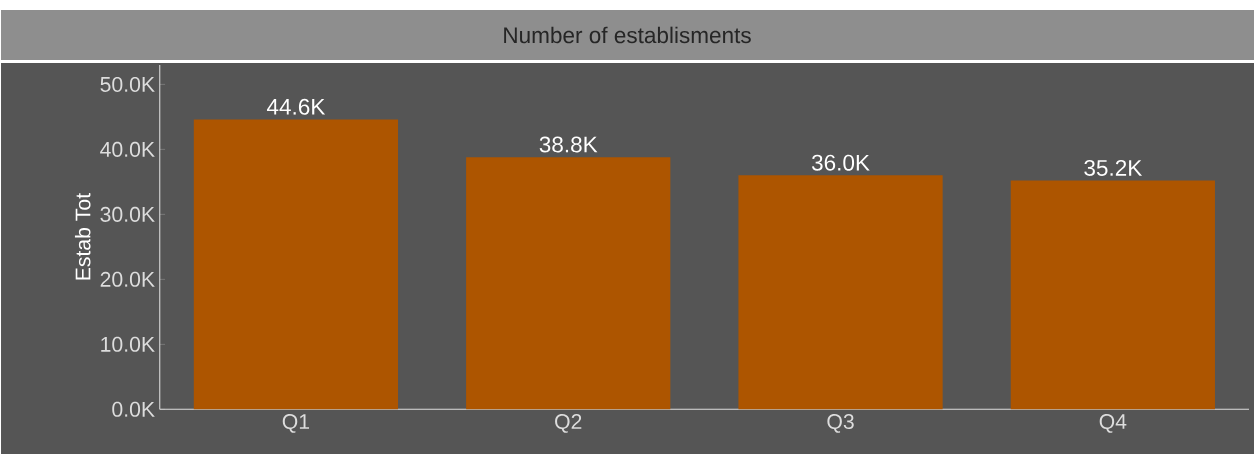 The height and width of the screenshot is (454, 1255). Describe the element at coordinates (127, 149) in the screenshot. I see `y-tick-label: 40.0K` at that location.